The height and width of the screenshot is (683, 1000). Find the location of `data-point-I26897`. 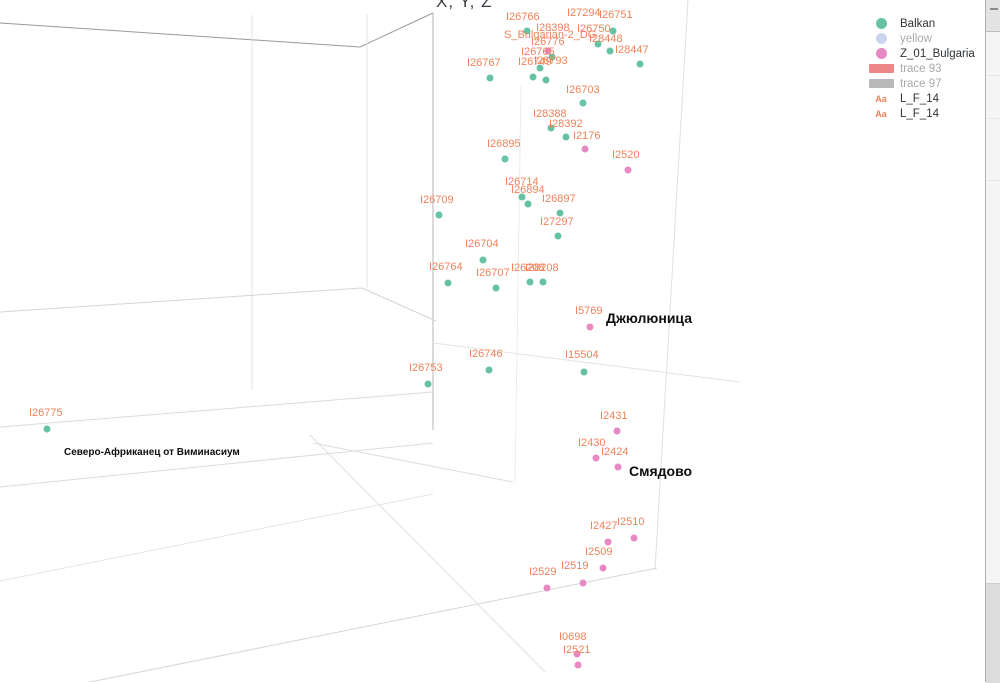

data-point-I26897 is located at coordinates (560, 213).